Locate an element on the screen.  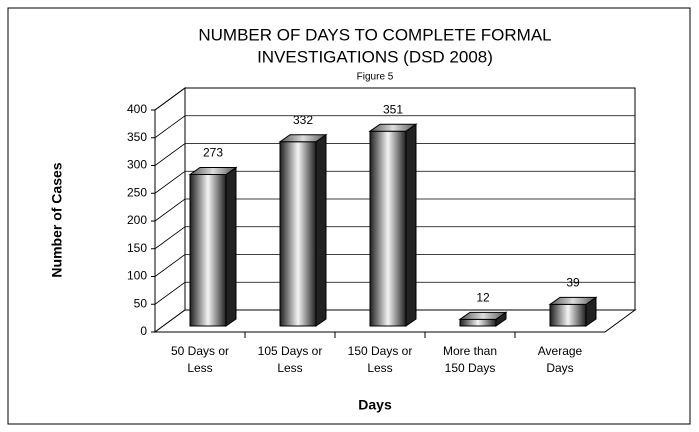
y-tick-label: 200 is located at coordinates (137, 220).